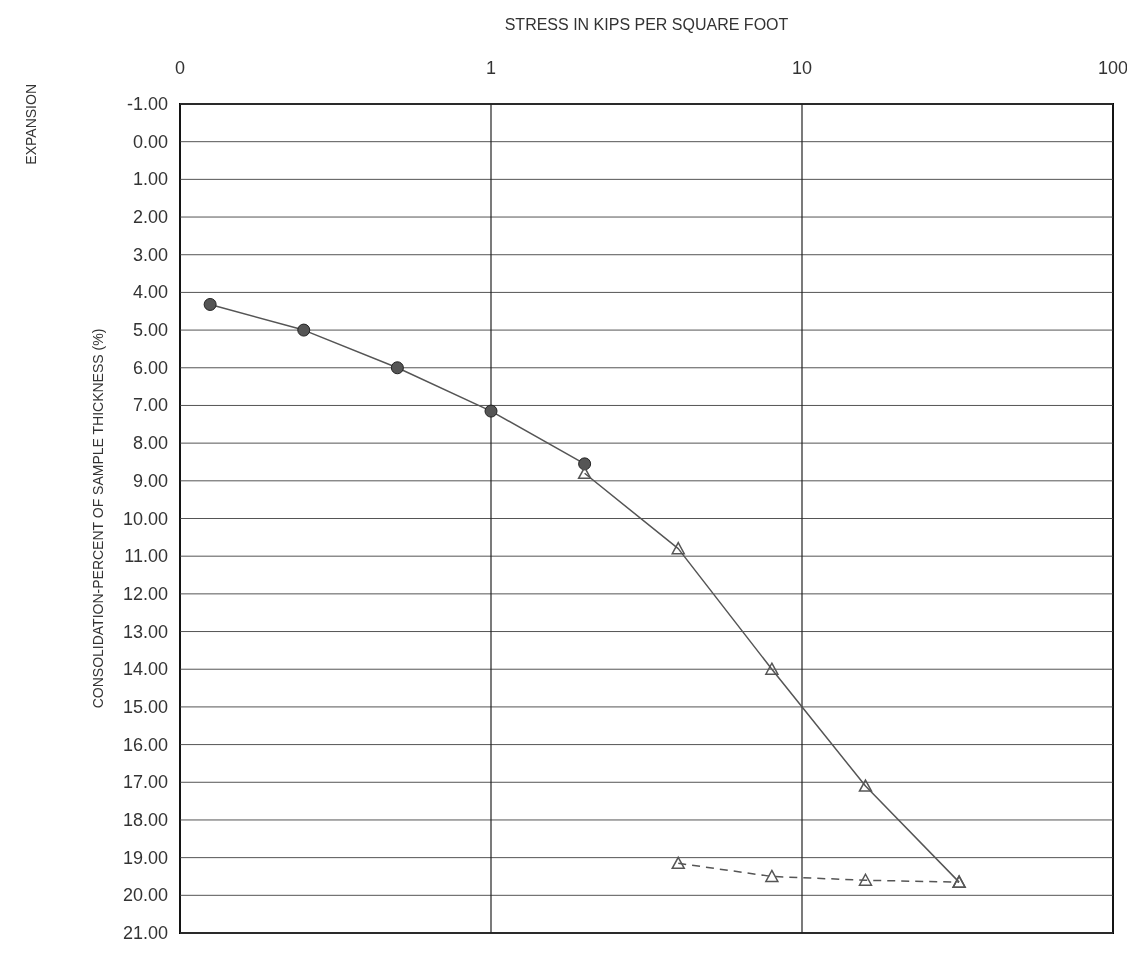 Image resolution: width=1135 pixels, height=961 pixels. What do you see at coordinates (145, 631) in the screenshot?
I see `y-tick-label: 13.00` at bounding box center [145, 631].